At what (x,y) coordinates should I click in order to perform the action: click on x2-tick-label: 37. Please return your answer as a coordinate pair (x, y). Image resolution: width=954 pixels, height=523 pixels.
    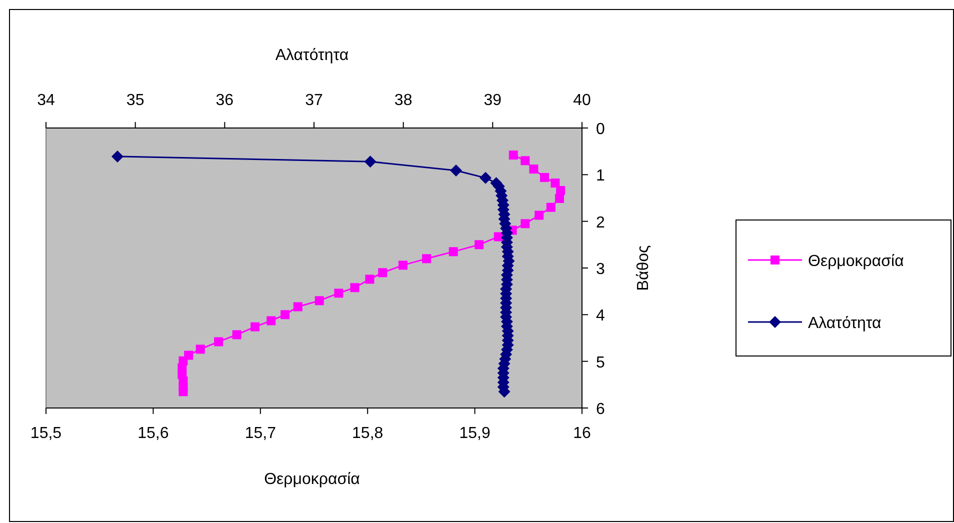
    Looking at the image, I should click on (314, 100).